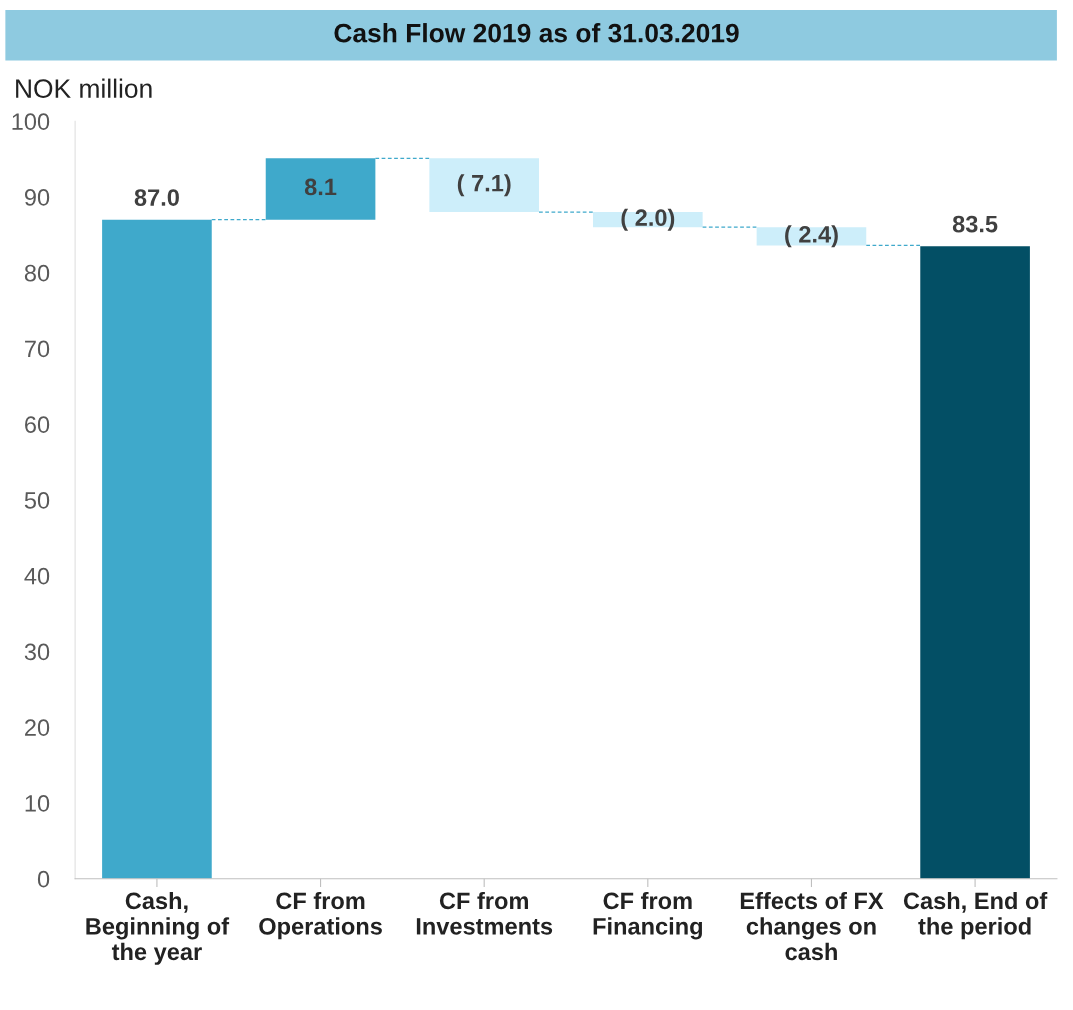 Image resolution: width=1073 pixels, height=1010 pixels. What do you see at coordinates (975, 915) in the screenshot?
I see `x-tick-label: Cash, End of the period` at bounding box center [975, 915].